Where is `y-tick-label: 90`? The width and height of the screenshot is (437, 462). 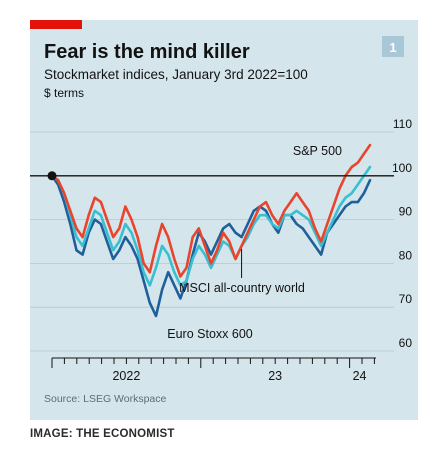
y-tick-label: 90 is located at coordinates (406, 212).